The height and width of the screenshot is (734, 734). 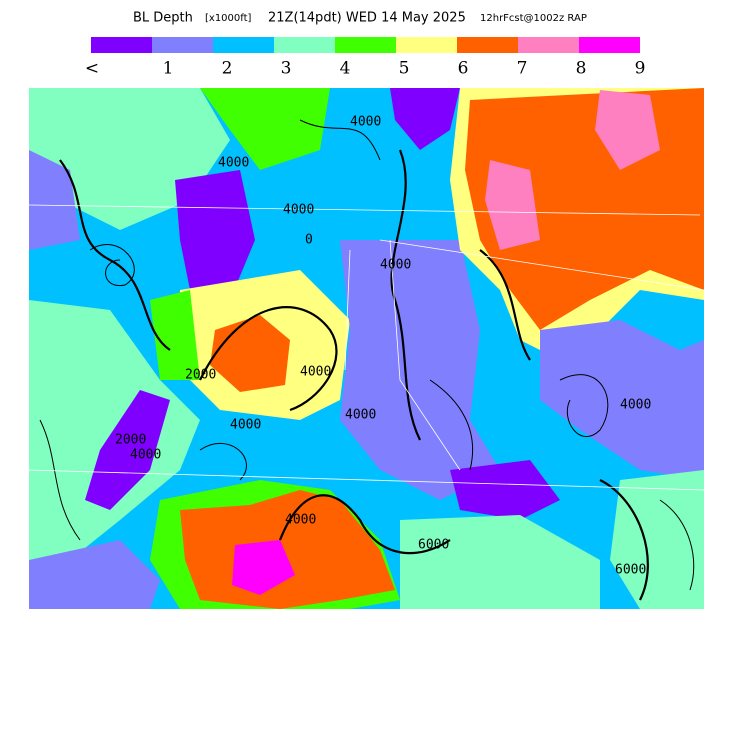 What do you see at coordinates (463, 69) in the screenshot?
I see `colorbar-label: 6` at bounding box center [463, 69].